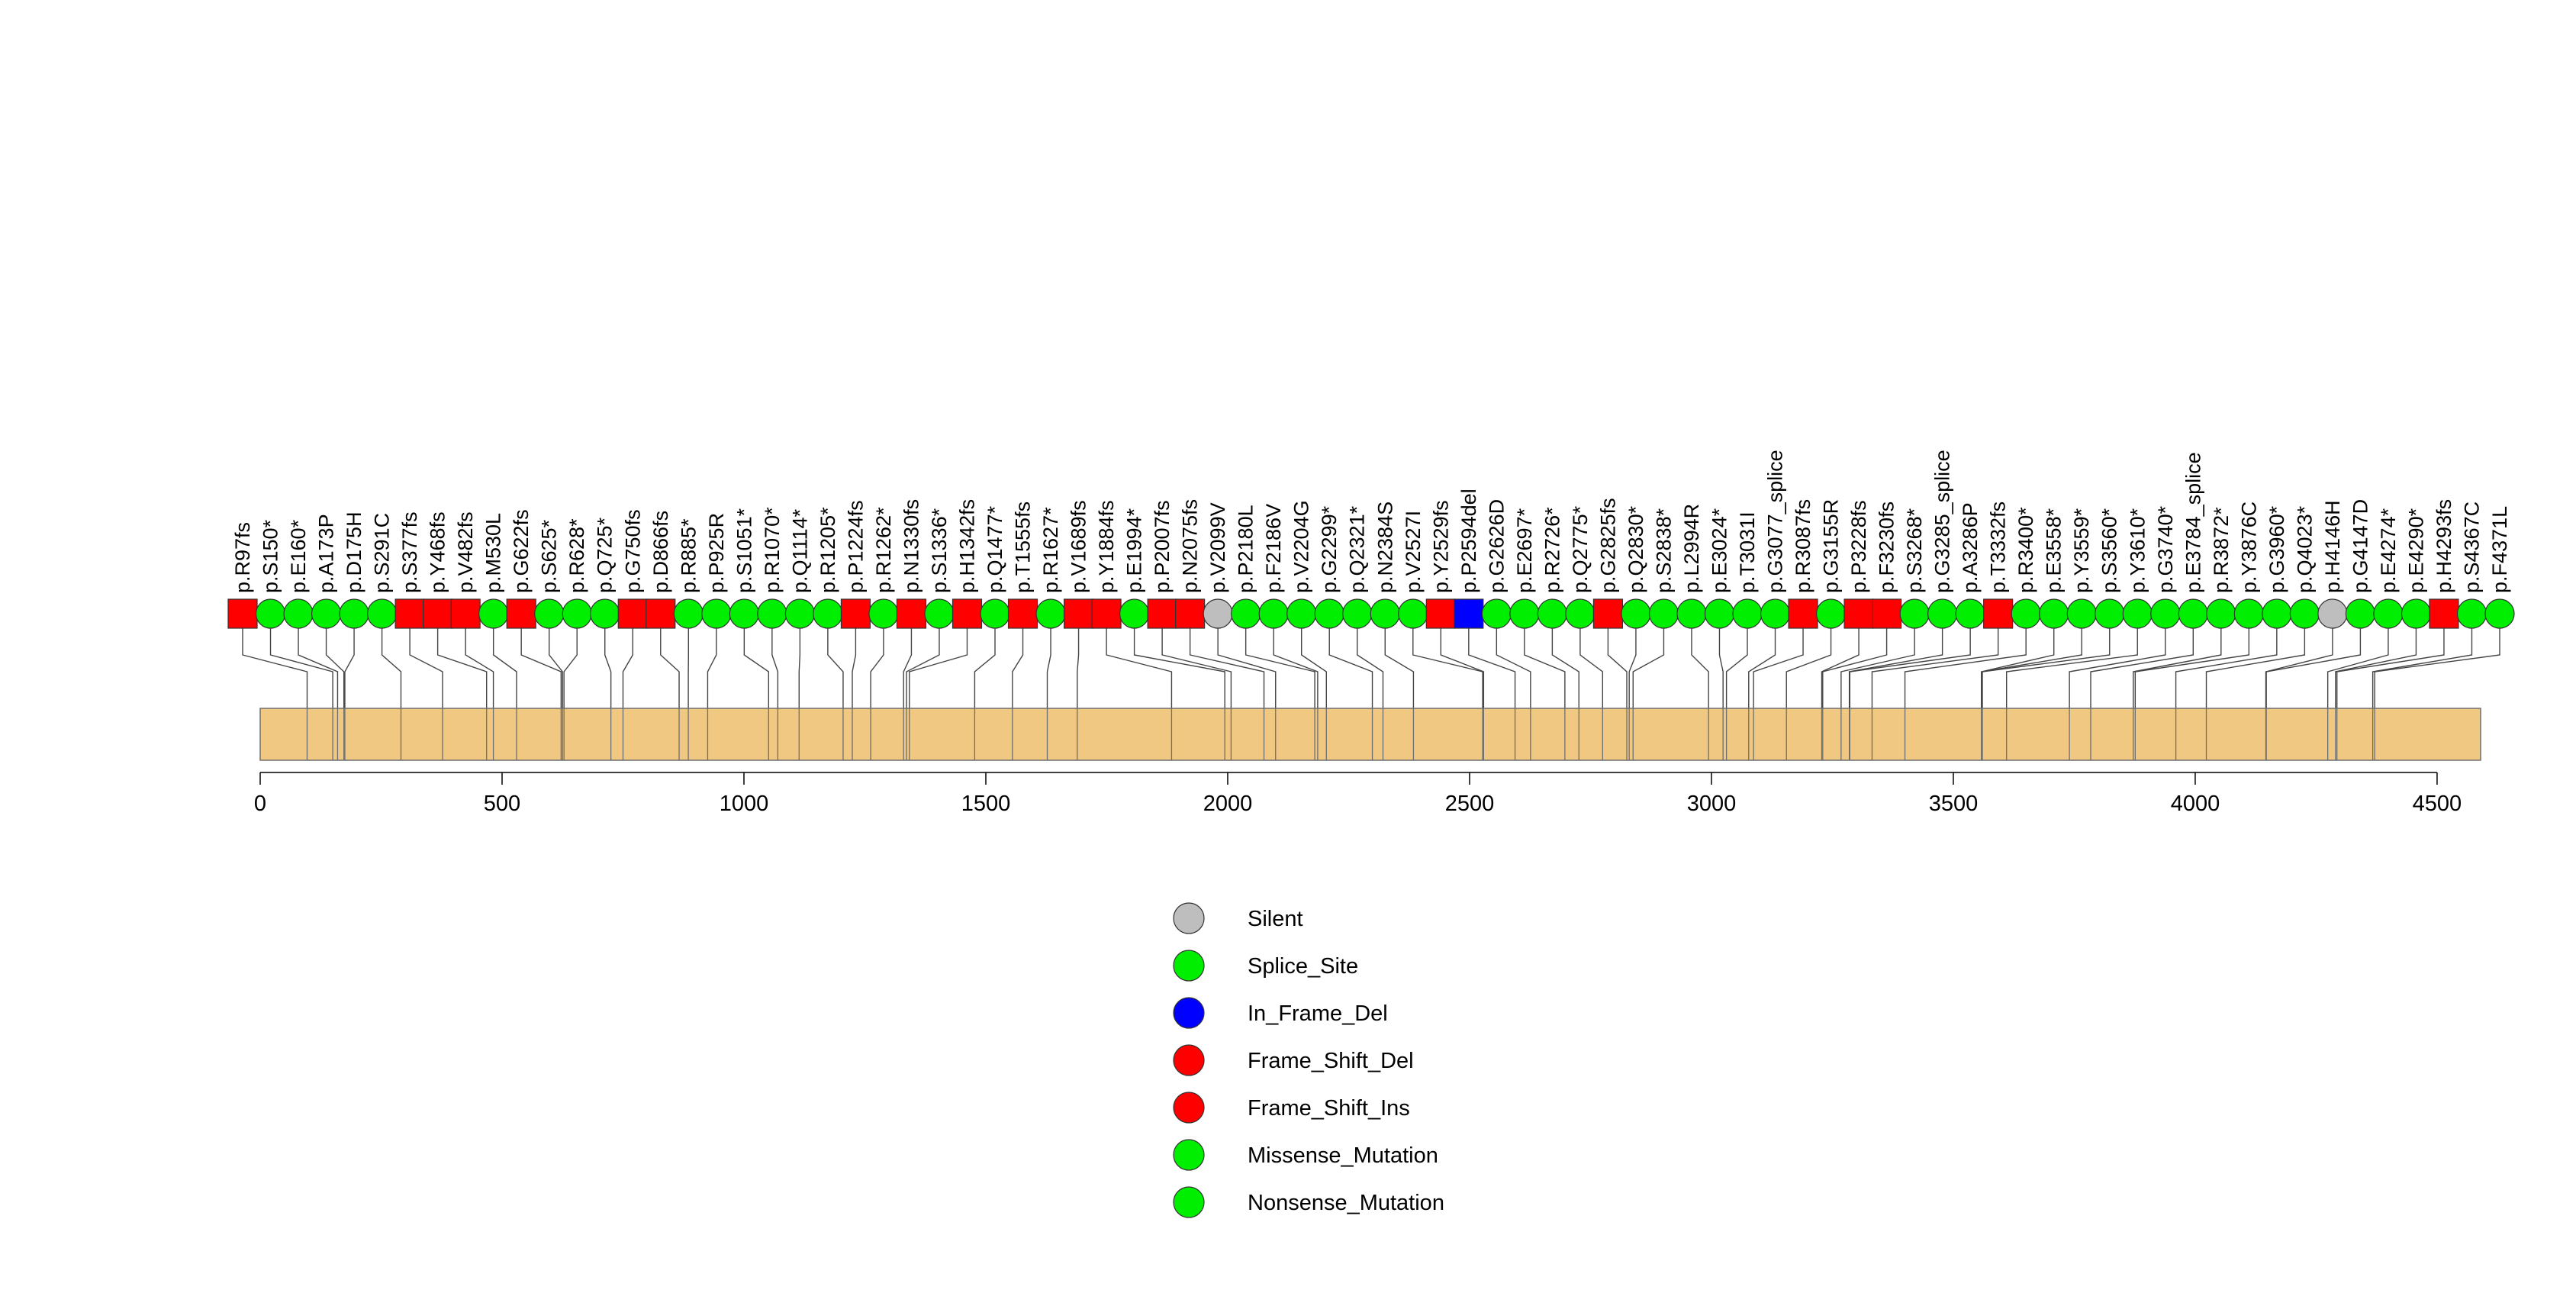 The width and height of the screenshot is (2576, 1290). I want to click on legend-label: Missense_Mutation, so click(1343, 1156).